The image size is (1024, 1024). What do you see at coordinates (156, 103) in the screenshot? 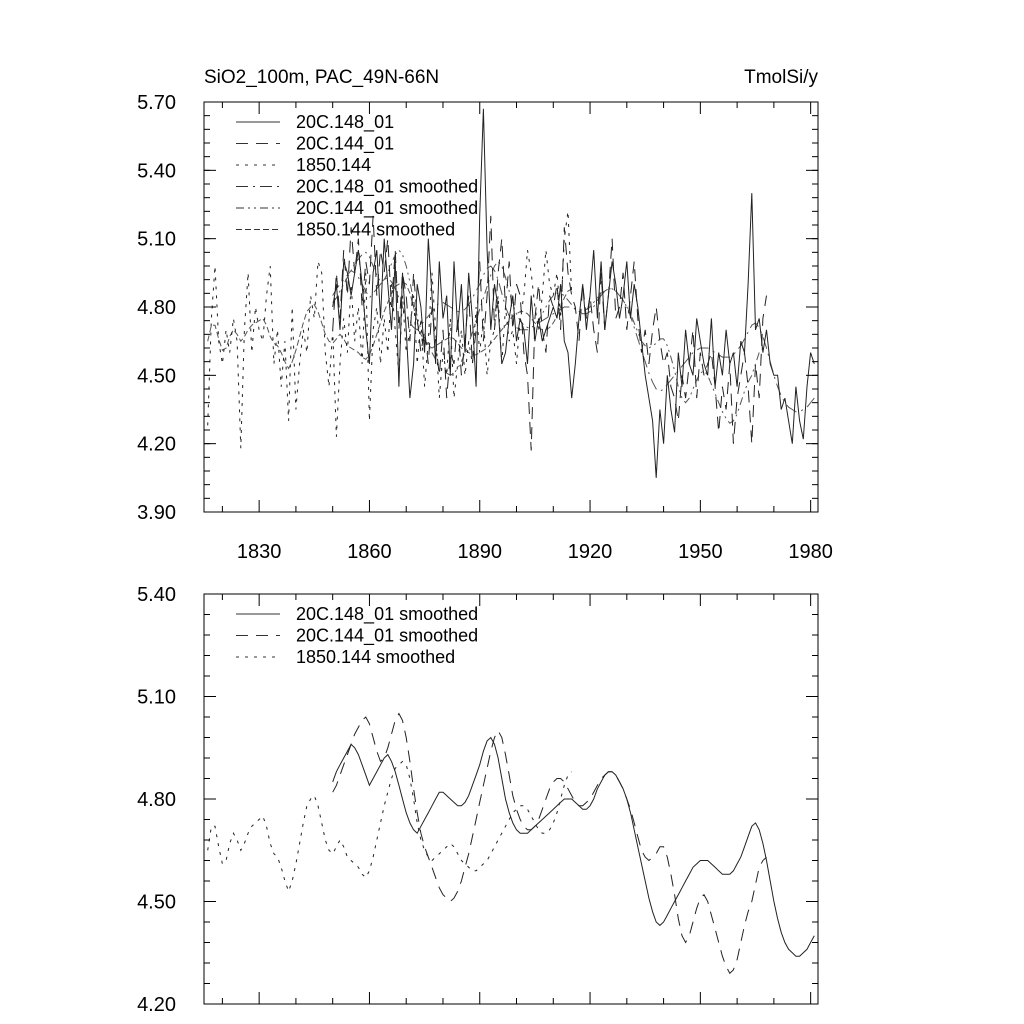
I see `y-tick-label: 5.70` at bounding box center [156, 103].